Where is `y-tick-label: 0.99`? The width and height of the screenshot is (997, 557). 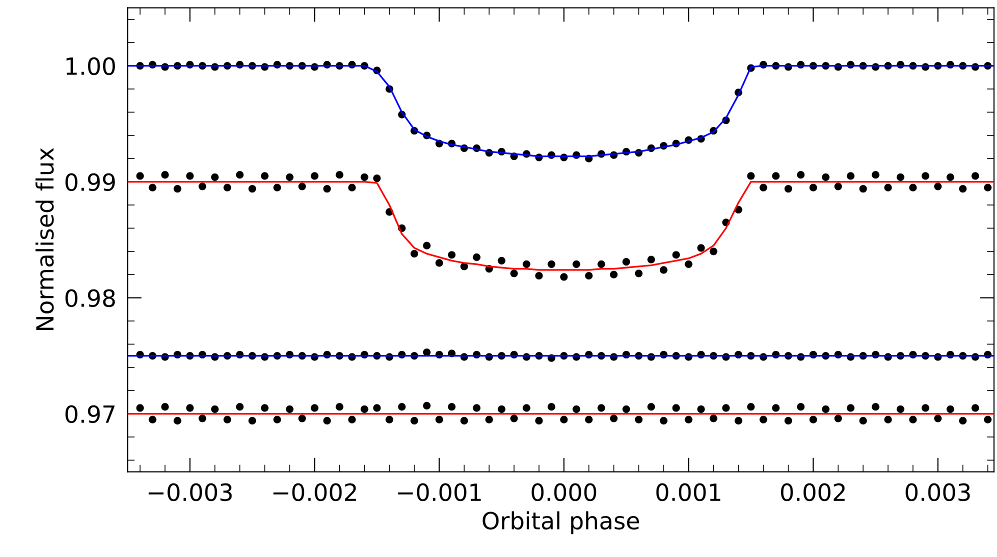 y-tick-label: 0.99 is located at coordinates (90, 182).